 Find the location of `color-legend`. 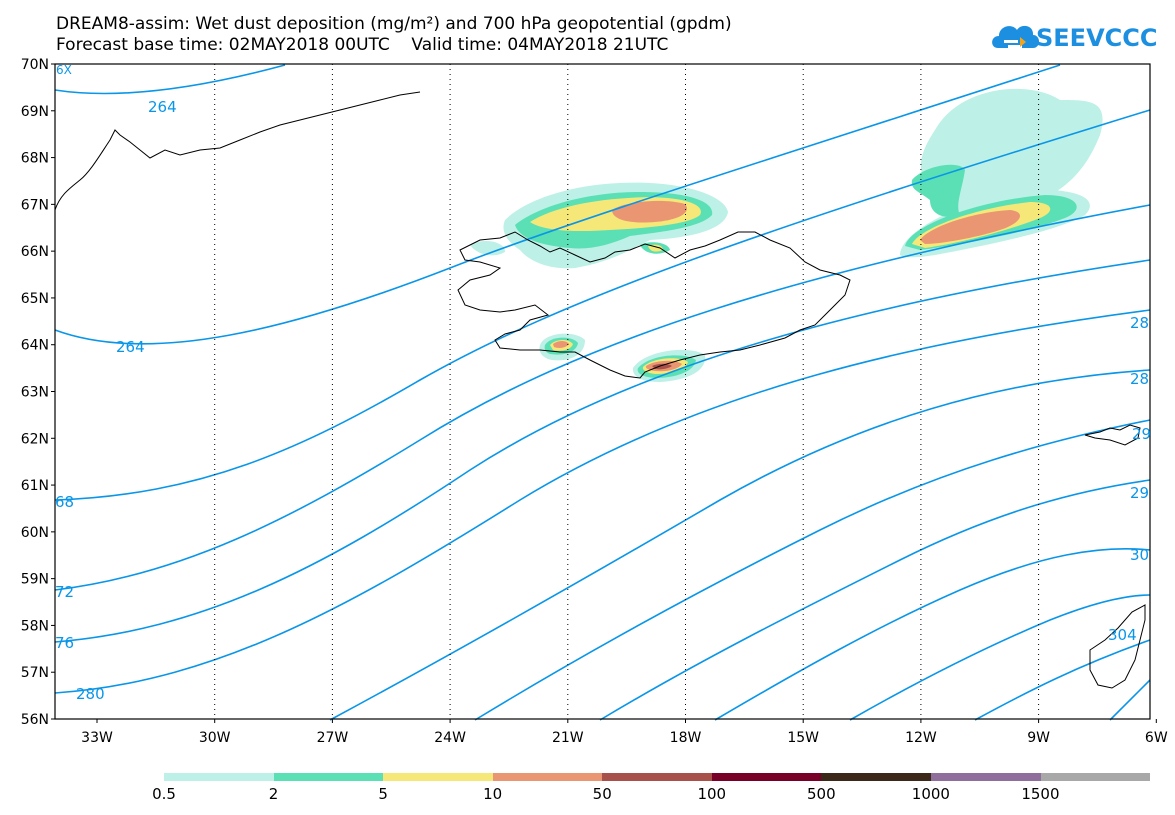

color-legend is located at coordinates (657, 777).